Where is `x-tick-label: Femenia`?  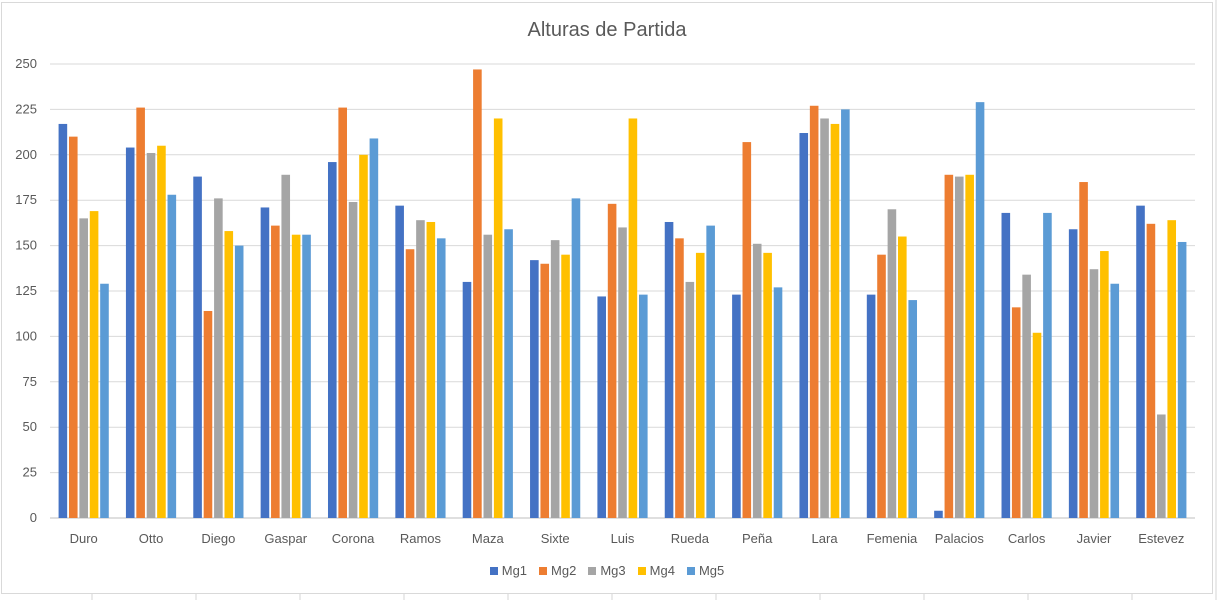 x-tick-label: Femenia is located at coordinates (892, 538).